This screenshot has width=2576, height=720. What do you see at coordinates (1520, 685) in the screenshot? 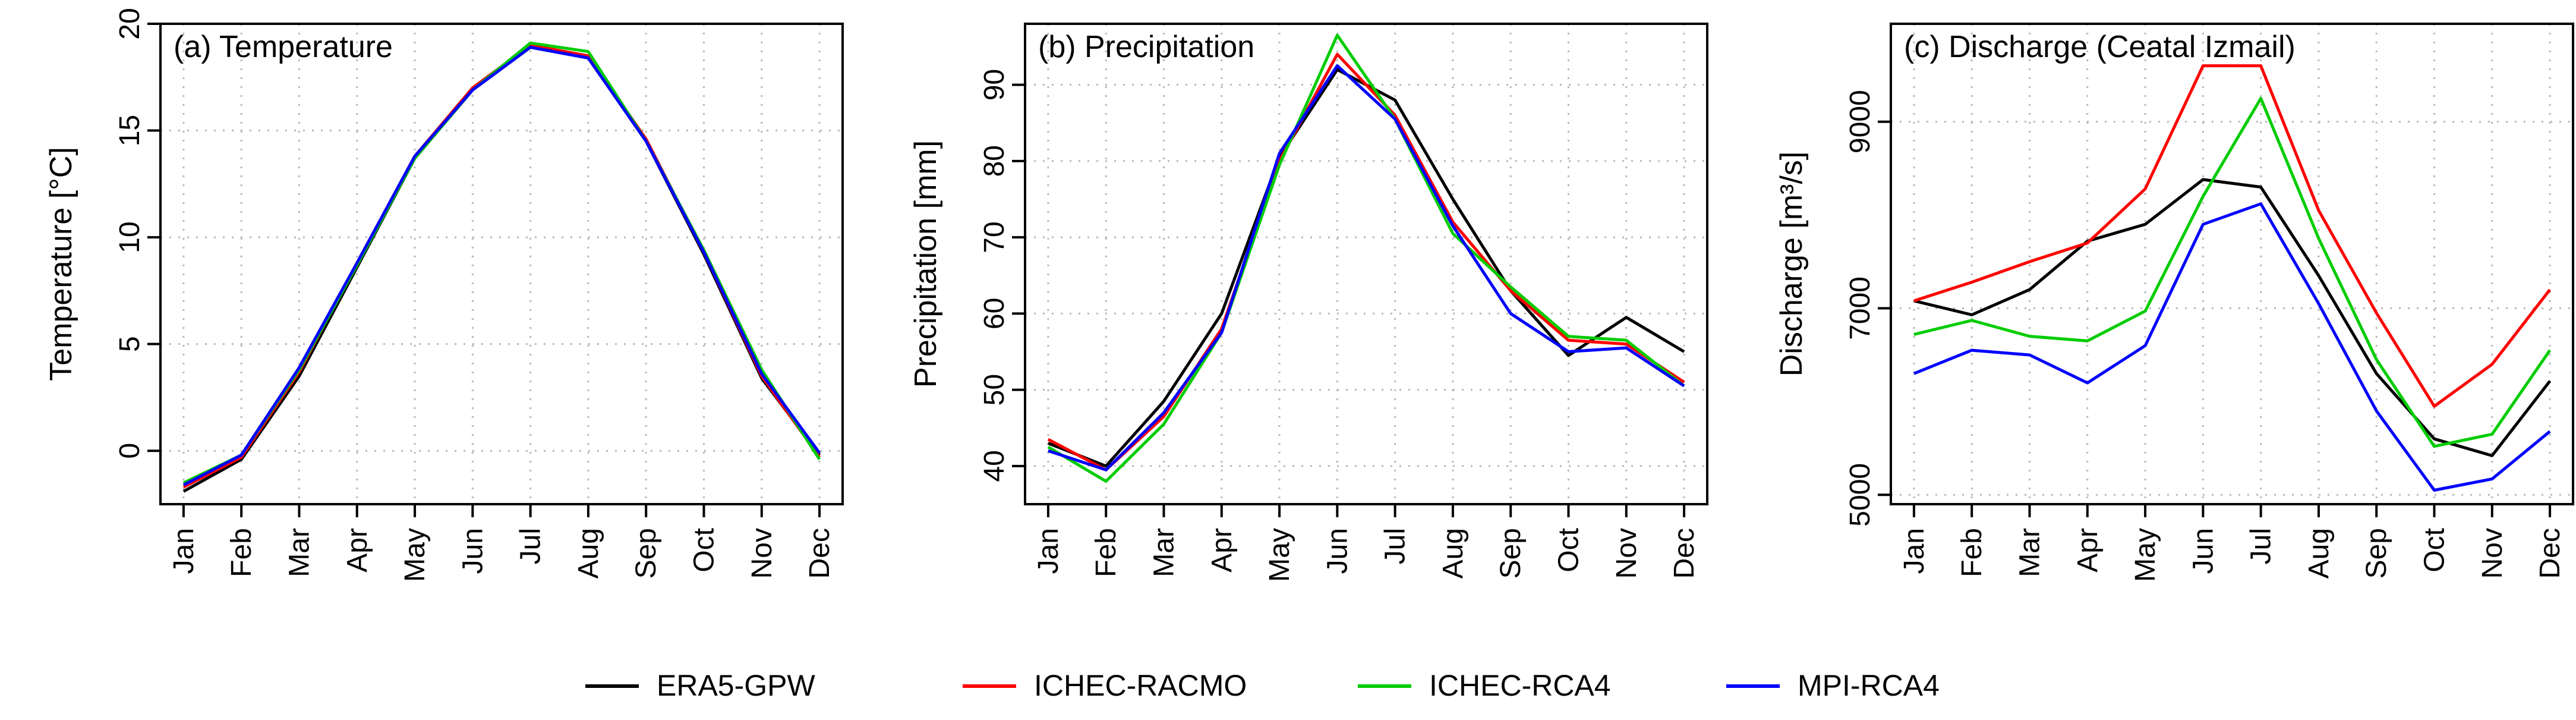
I see `legend-label: ICHEC-RCA4` at bounding box center [1520, 685].